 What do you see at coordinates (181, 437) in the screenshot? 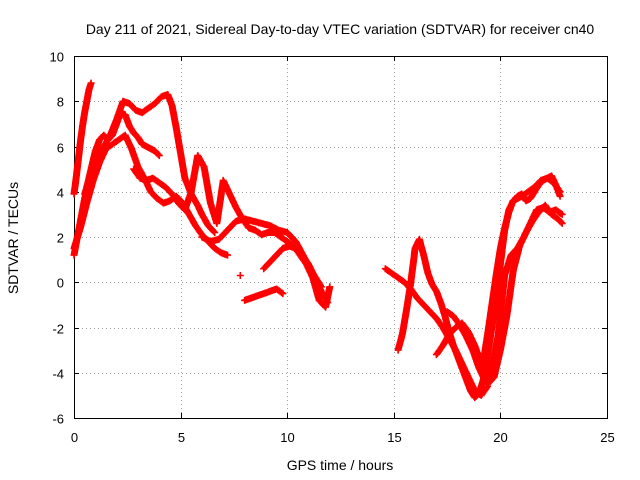
I see `x-tick-label: 5` at bounding box center [181, 437].